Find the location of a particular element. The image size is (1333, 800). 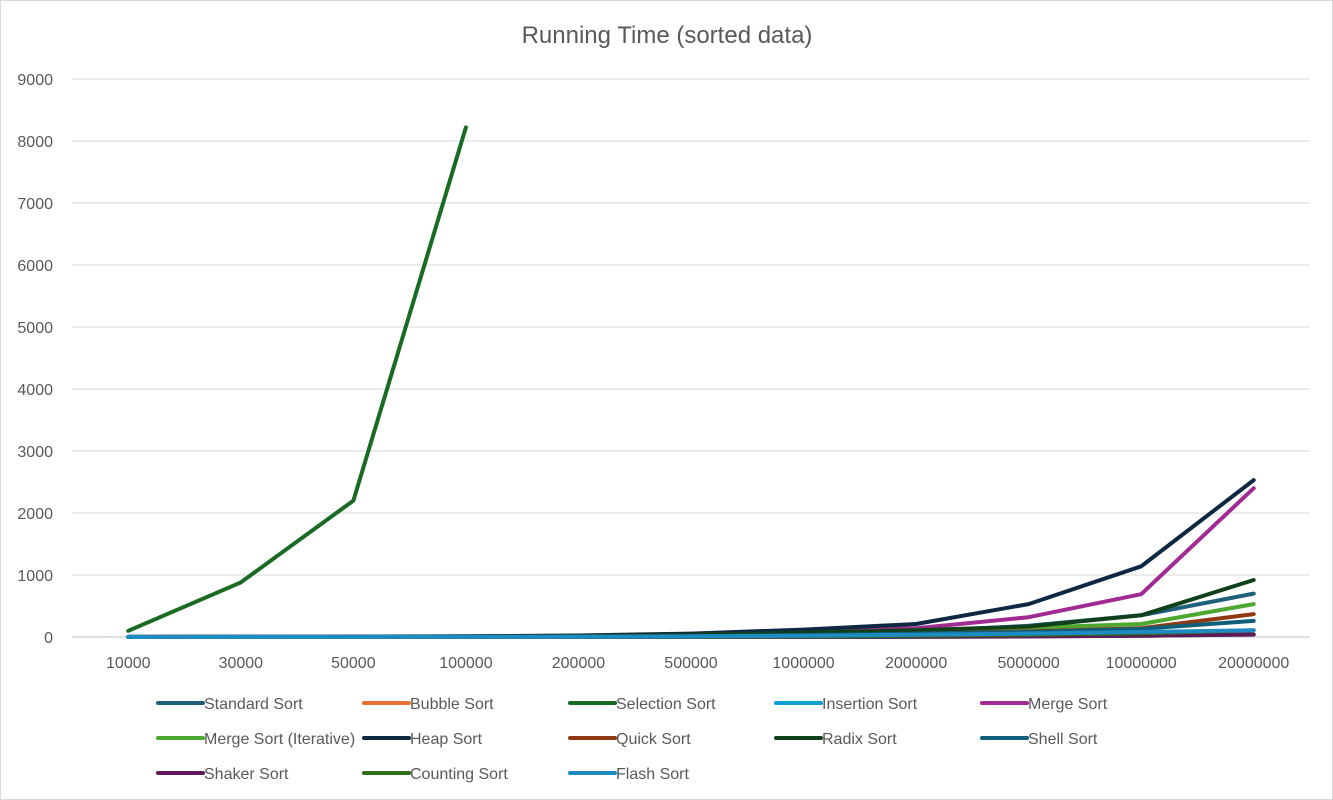

legend-item-counting-sort: Counting Sort is located at coordinates (435, 774).